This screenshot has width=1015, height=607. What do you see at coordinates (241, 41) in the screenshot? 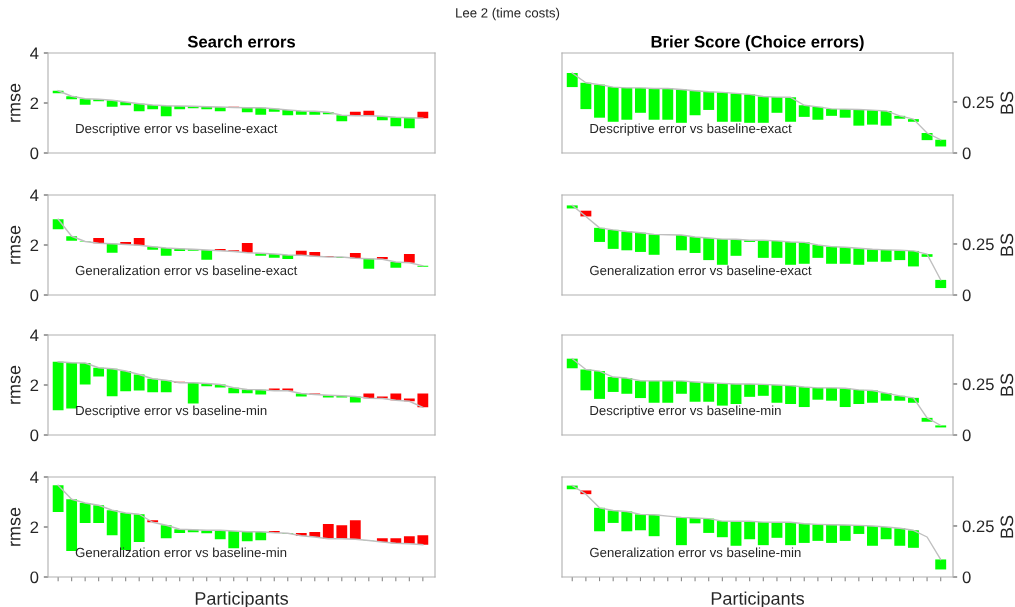
I see `chart-title: Search errors` at bounding box center [241, 41].